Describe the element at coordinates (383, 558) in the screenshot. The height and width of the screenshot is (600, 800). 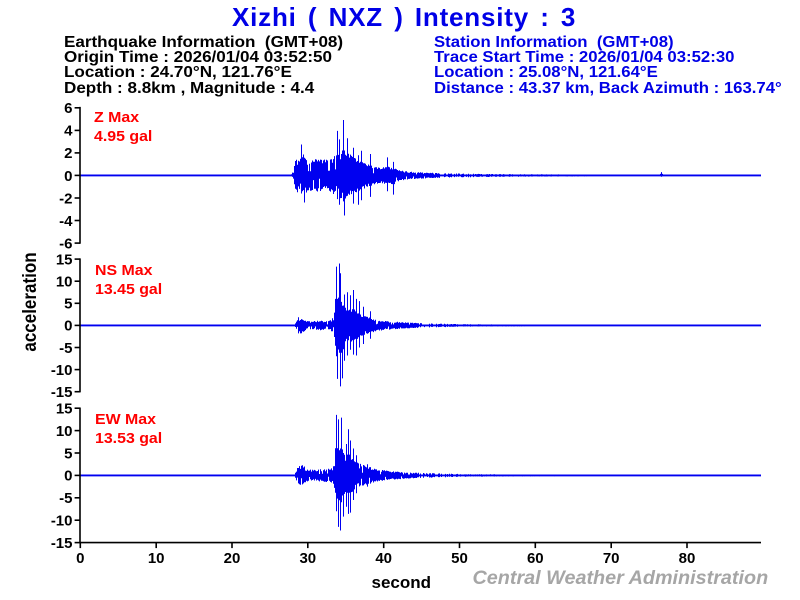
I see `svg-text: 40` at that location.